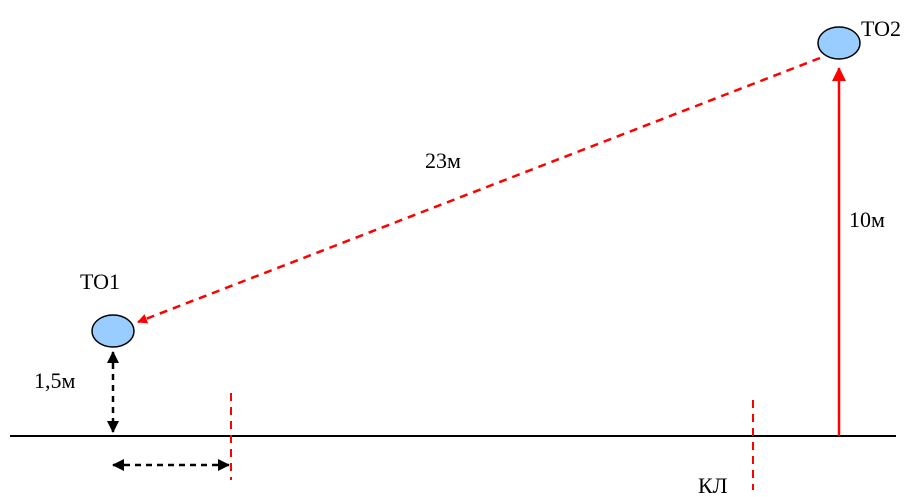 The image size is (918, 497). What do you see at coordinates (867, 219) in the screenshot?
I see `height-to2-label: 10м` at bounding box center [867, 219].